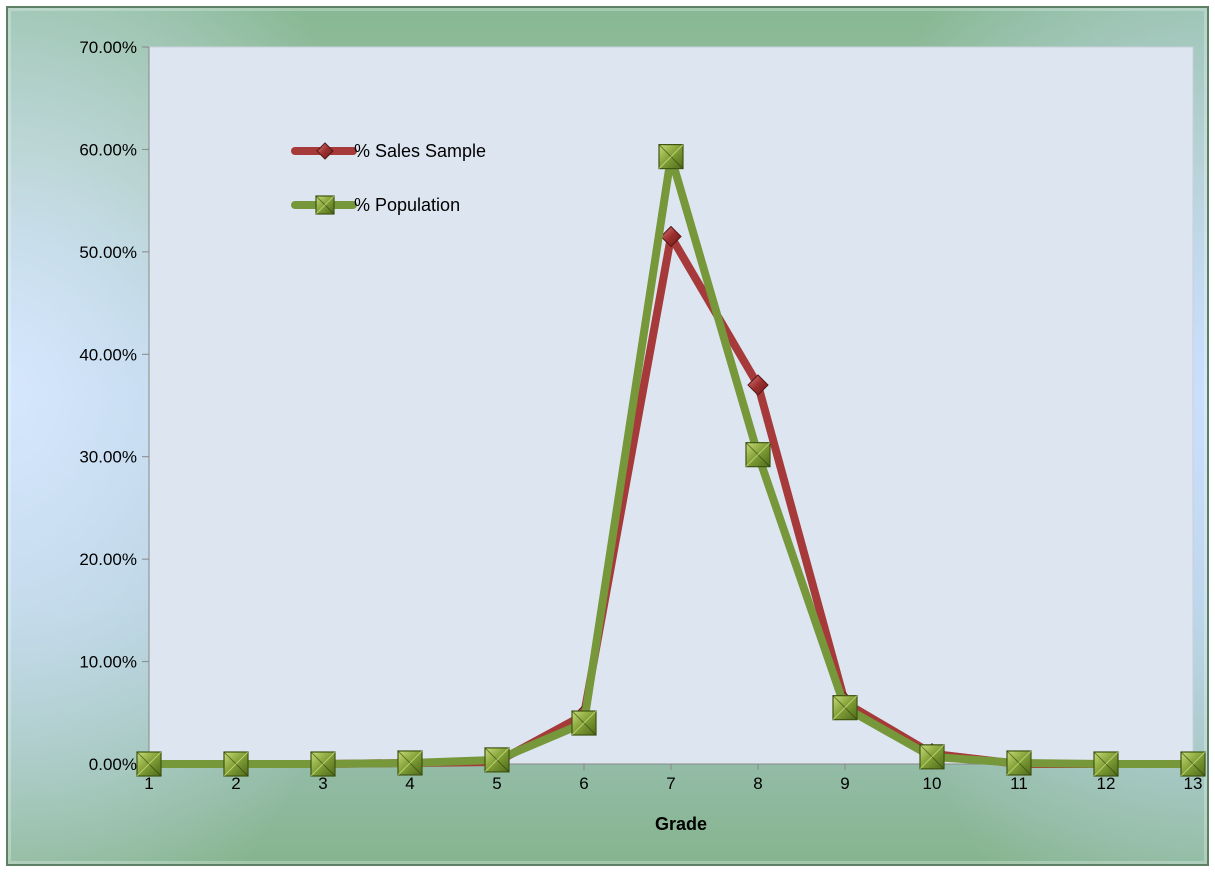 This screenshot has width=1215, height=872. Describe the element at coordinates (1106, 783) in the screenshot. I see `x-tick-label: 12` at that location.